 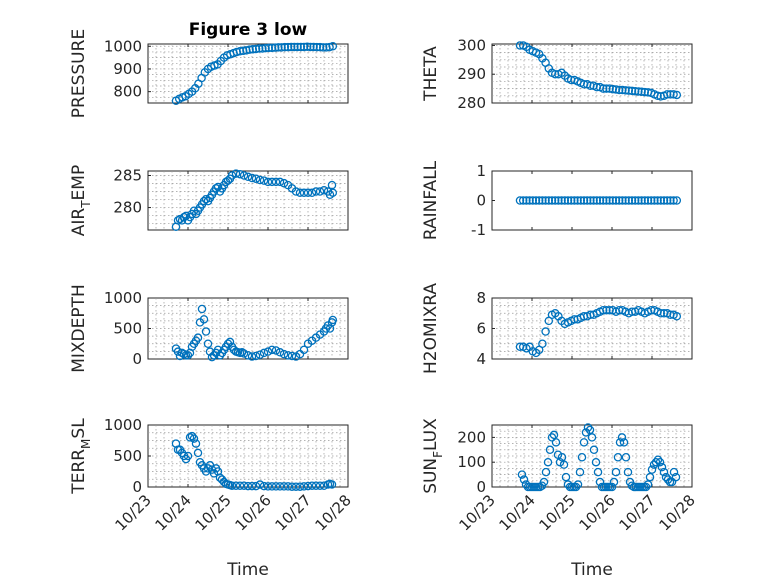 What do you see at coordinates (79, 222) in the screenshot?
I see `y-axis-label-main: AIR` at bounding box center [79, 222].